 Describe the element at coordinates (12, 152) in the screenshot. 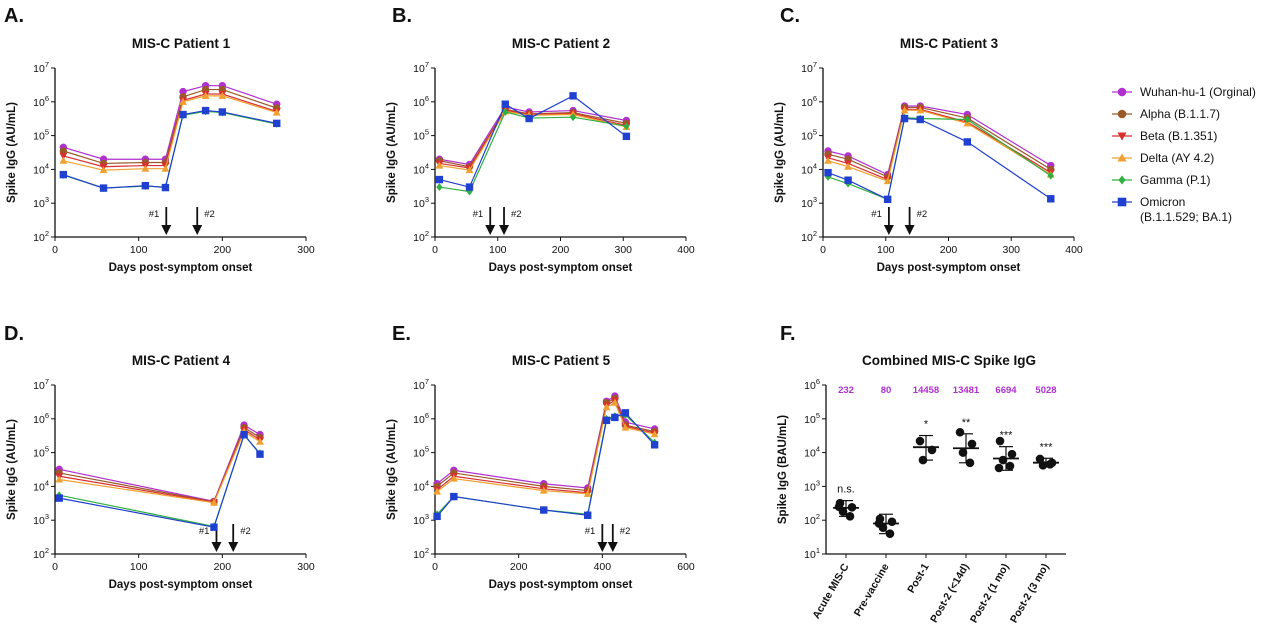

I see `y-axis-label: Spike IgG (AU/mL)` at that location.